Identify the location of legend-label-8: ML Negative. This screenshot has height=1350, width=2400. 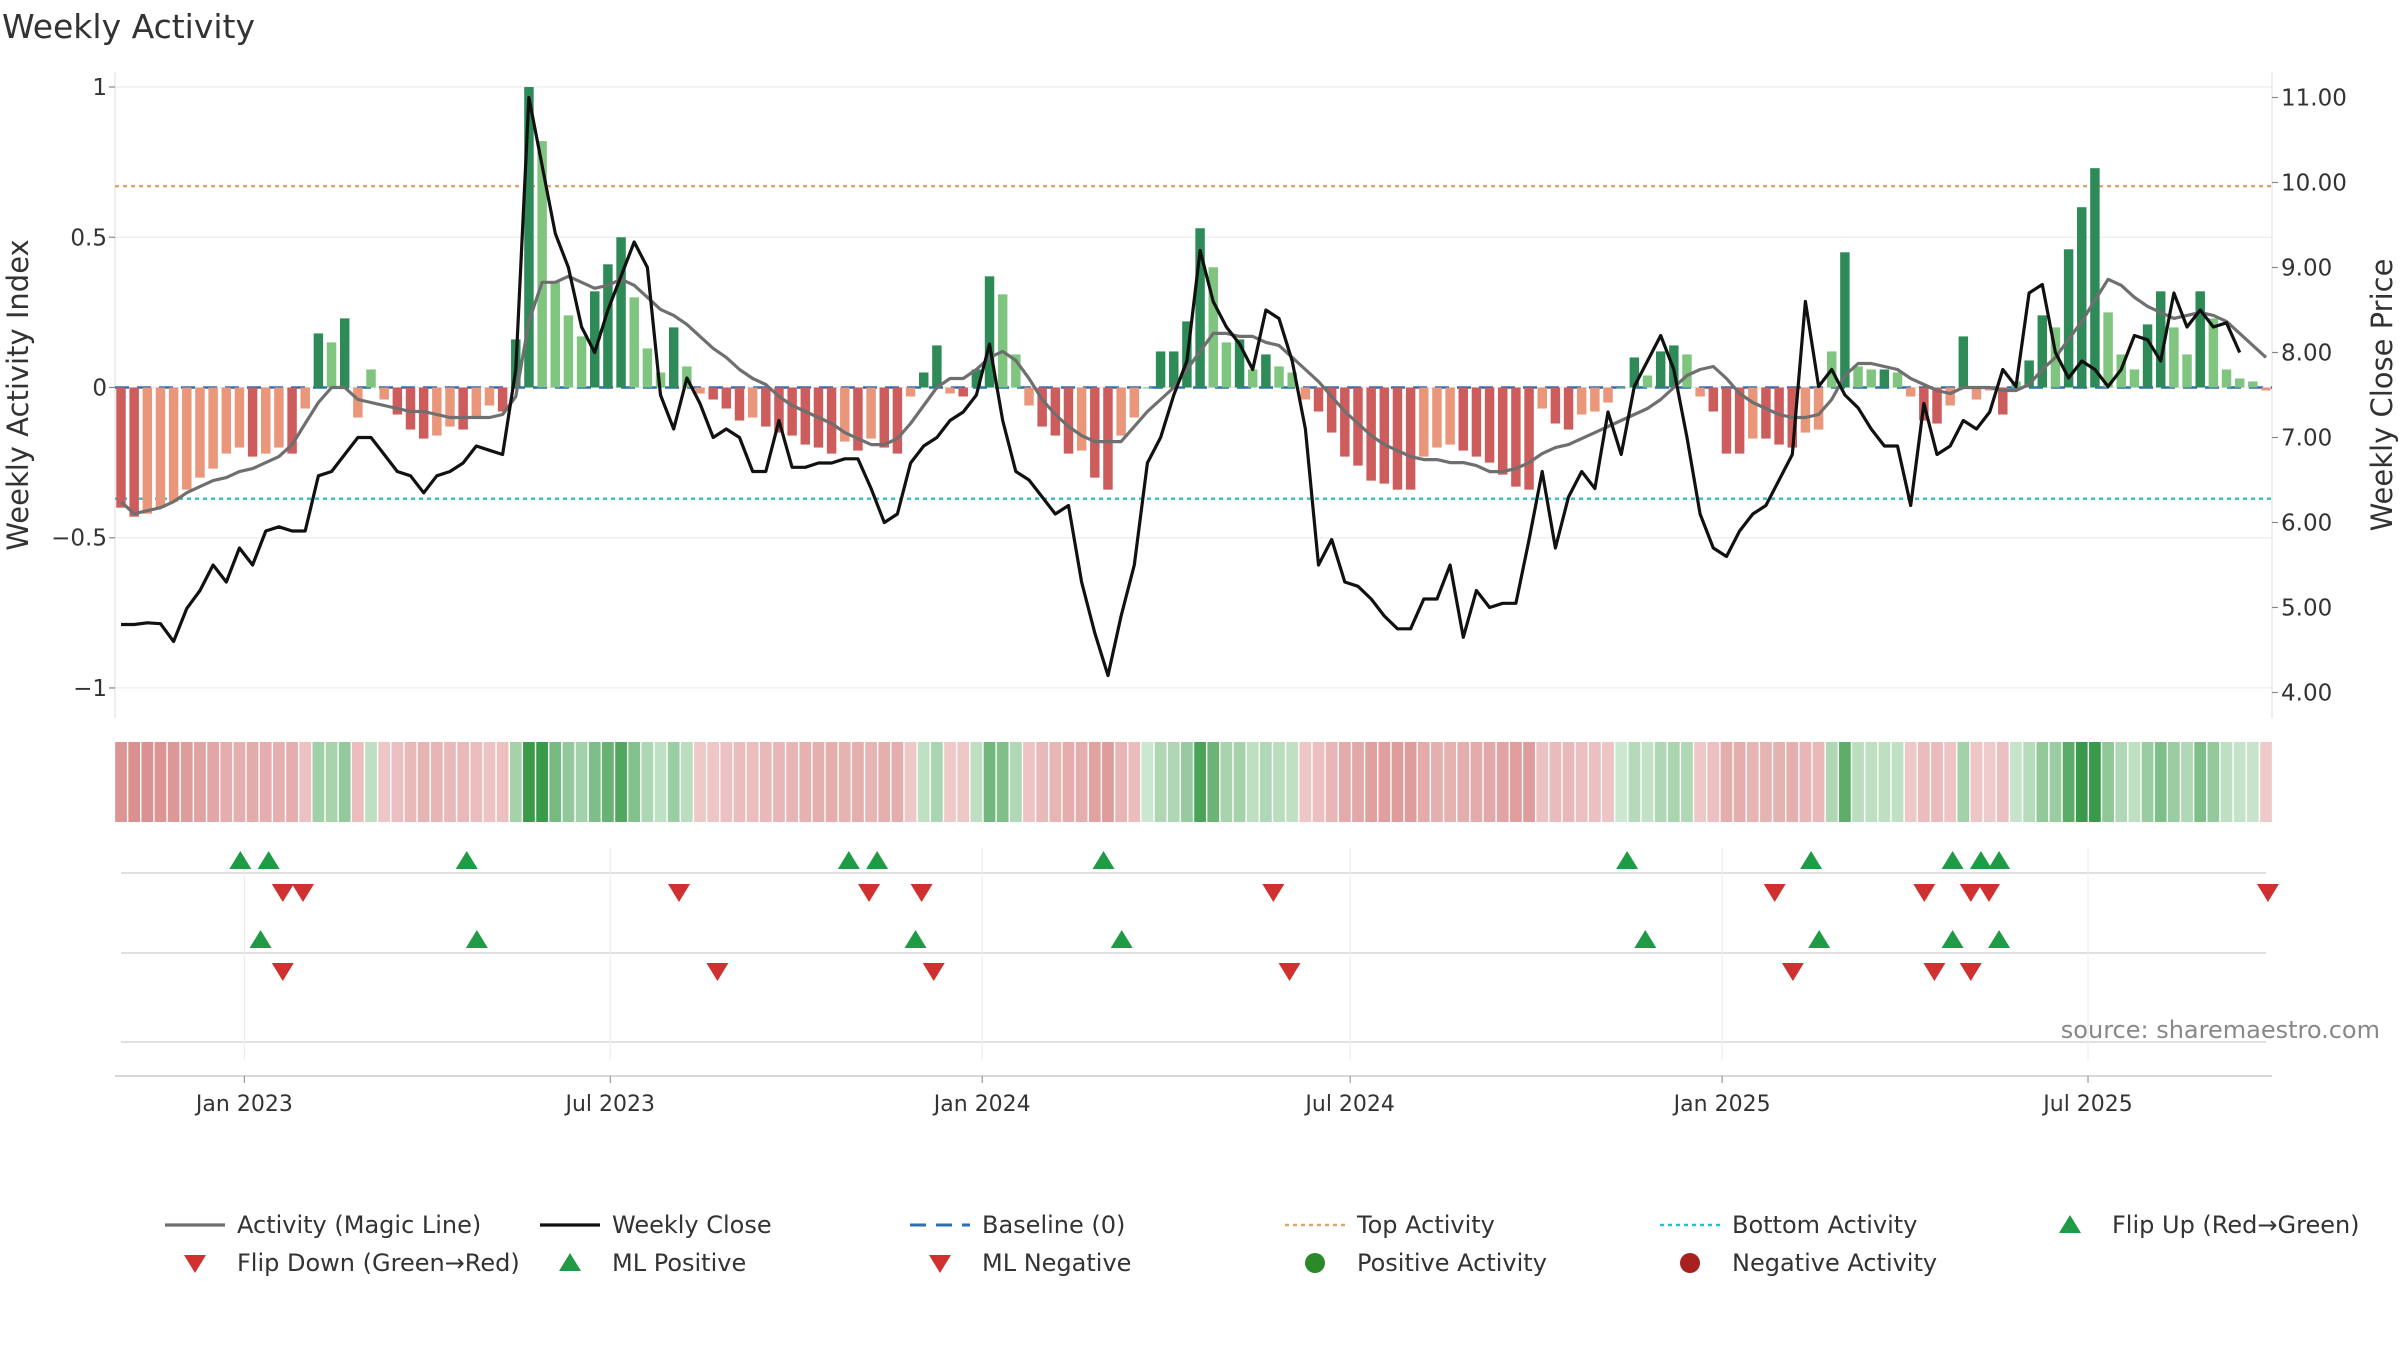
(1056, 1263).